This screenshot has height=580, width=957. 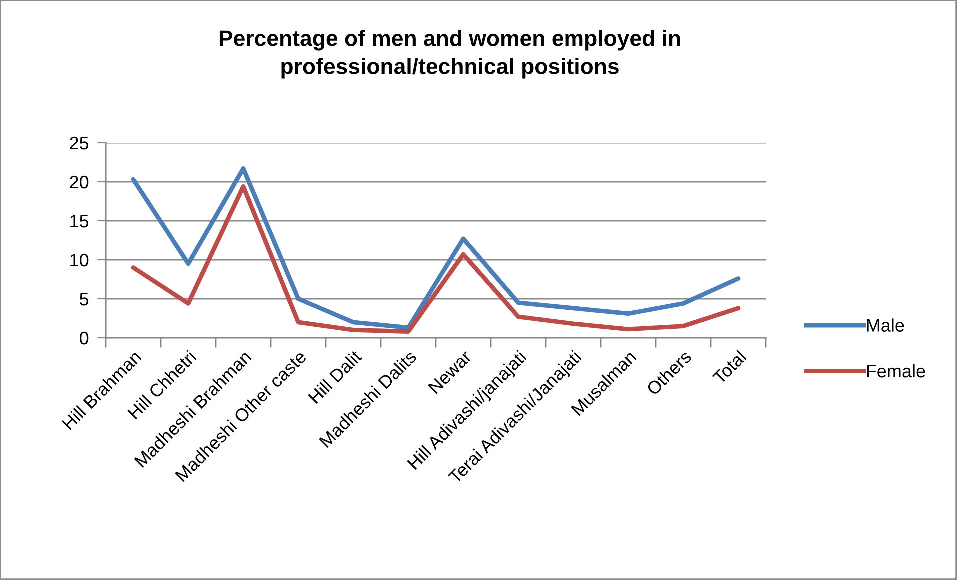 What do you see at coordinates (885, 325) in the screenshot?
I see `legend-label: Male` at bounding box center [885, 325].